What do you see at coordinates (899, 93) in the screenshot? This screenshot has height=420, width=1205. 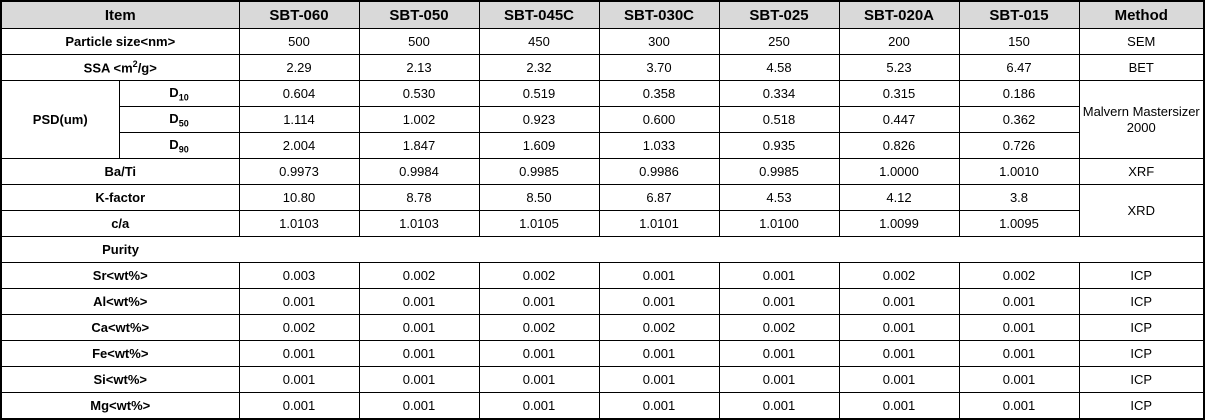 I see `value-cell: 0.315` at bounding box center [899, 93].